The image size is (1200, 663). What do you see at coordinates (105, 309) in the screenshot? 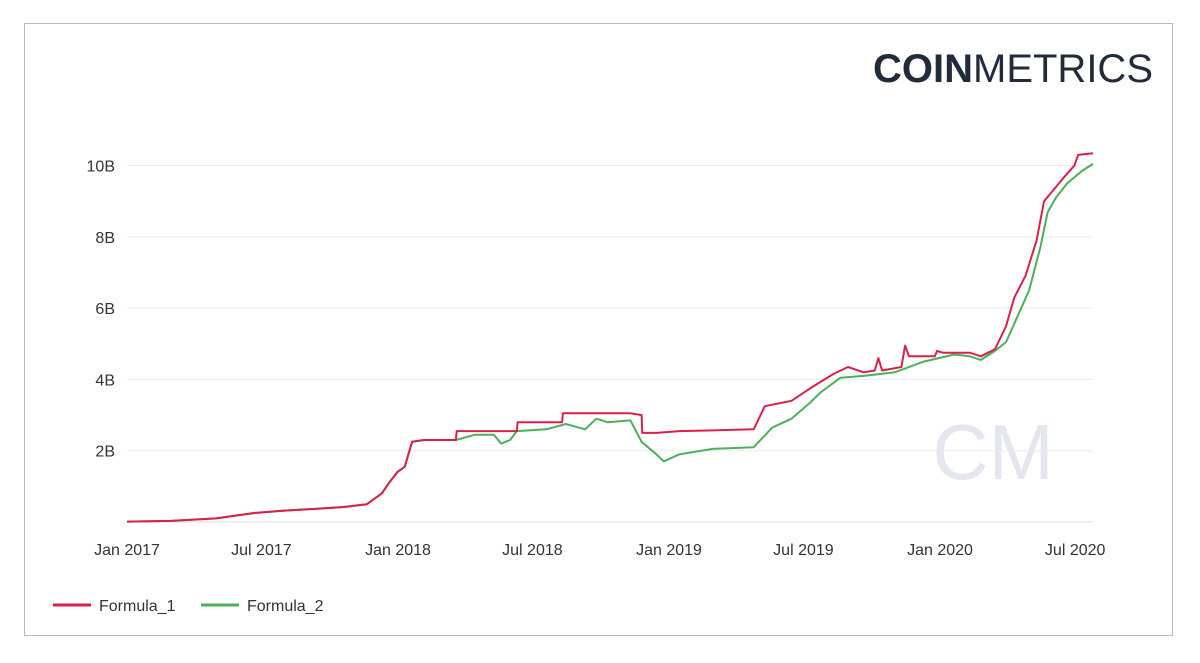
I see `y-tick-label: 6B` at bounding box center [105, 309].